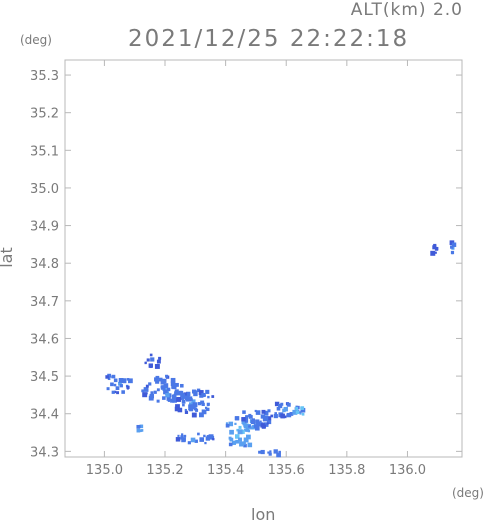  What do you see at coordinates (44, 452) in the screenshot?
I see `y-tick-label: 34.3` at bounding box center [44, 452].